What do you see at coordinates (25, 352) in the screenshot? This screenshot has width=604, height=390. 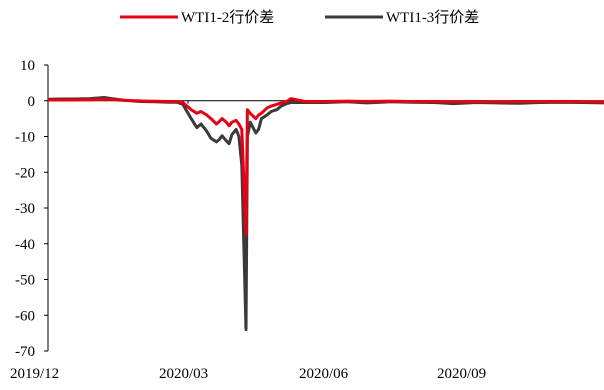 I see `y-tick-label: -70` at bounding box center [25, 352].